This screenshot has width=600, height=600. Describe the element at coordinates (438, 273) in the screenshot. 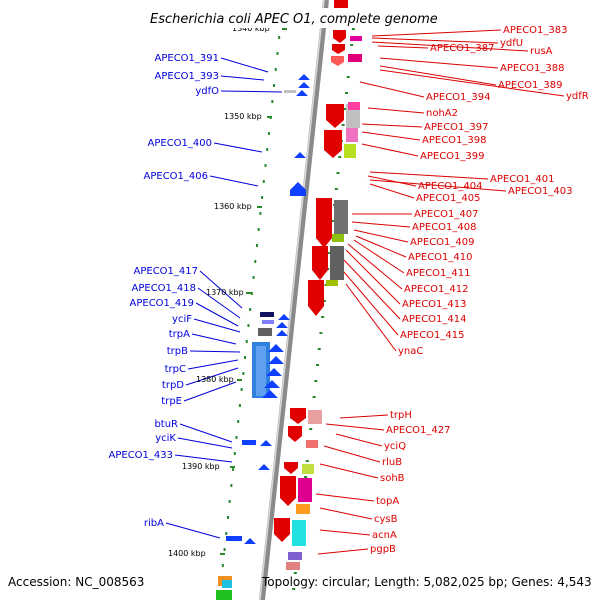

I see `right-gene-label-apeco1-411: APECO1_411` at that location.